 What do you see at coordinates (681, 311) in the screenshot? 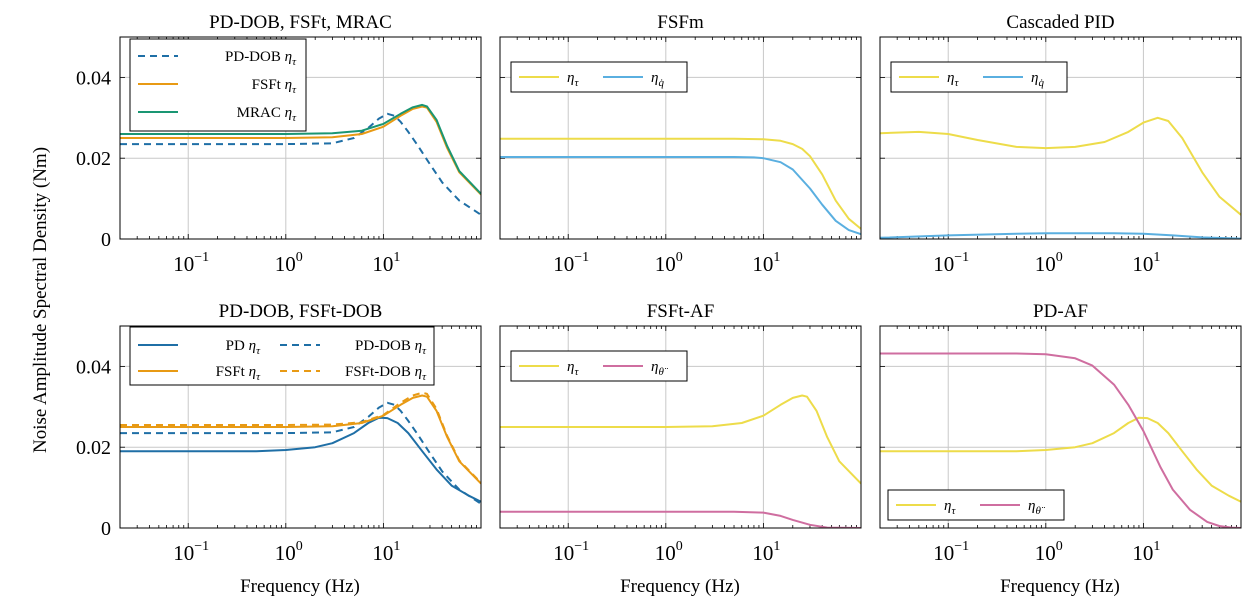
I see `chart-title: FSFt-AF` at bounding box center [681, 311].